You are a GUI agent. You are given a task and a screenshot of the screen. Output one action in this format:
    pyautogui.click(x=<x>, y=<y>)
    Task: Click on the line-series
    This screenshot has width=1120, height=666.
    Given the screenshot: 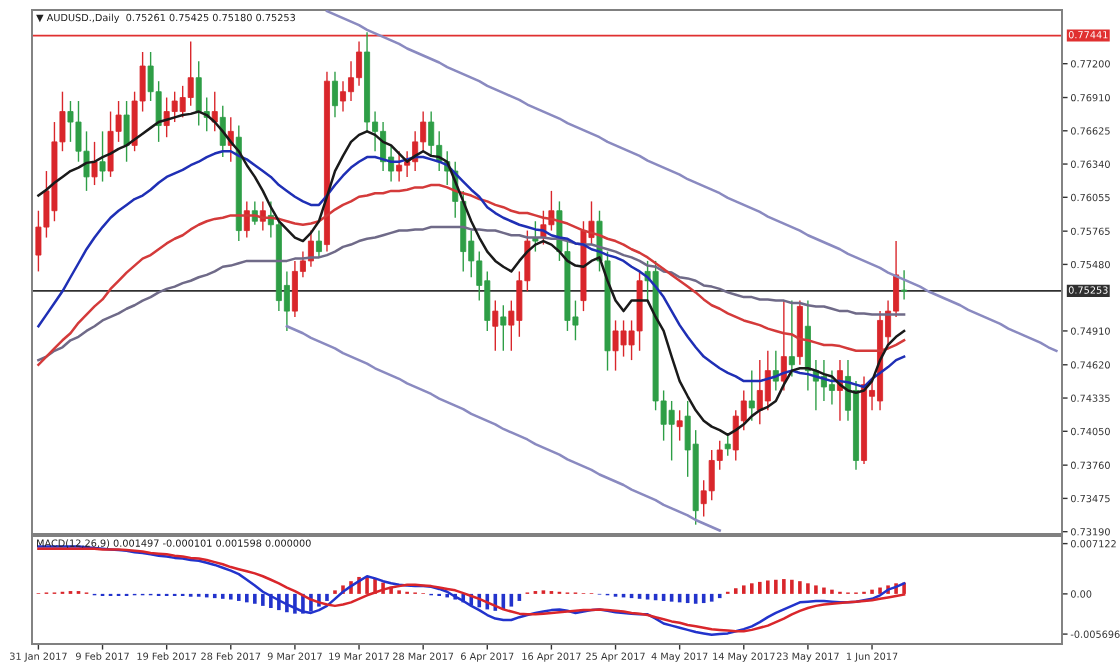 What is the action you would take?
    pyautogui.click(x=503, y=428)
    